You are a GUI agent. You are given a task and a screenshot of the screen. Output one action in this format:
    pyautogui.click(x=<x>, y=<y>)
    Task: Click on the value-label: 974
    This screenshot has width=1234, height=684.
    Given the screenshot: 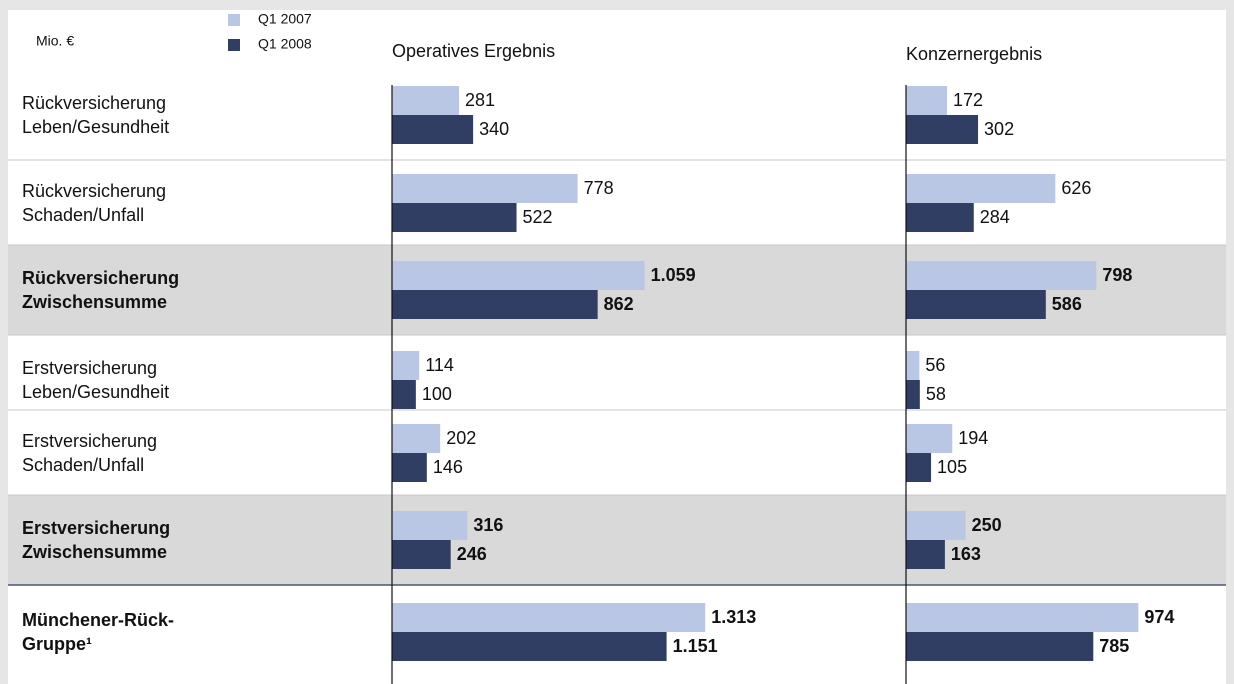 What is the action you would take?
    pyautogui.click(x=1159, y=617)
    